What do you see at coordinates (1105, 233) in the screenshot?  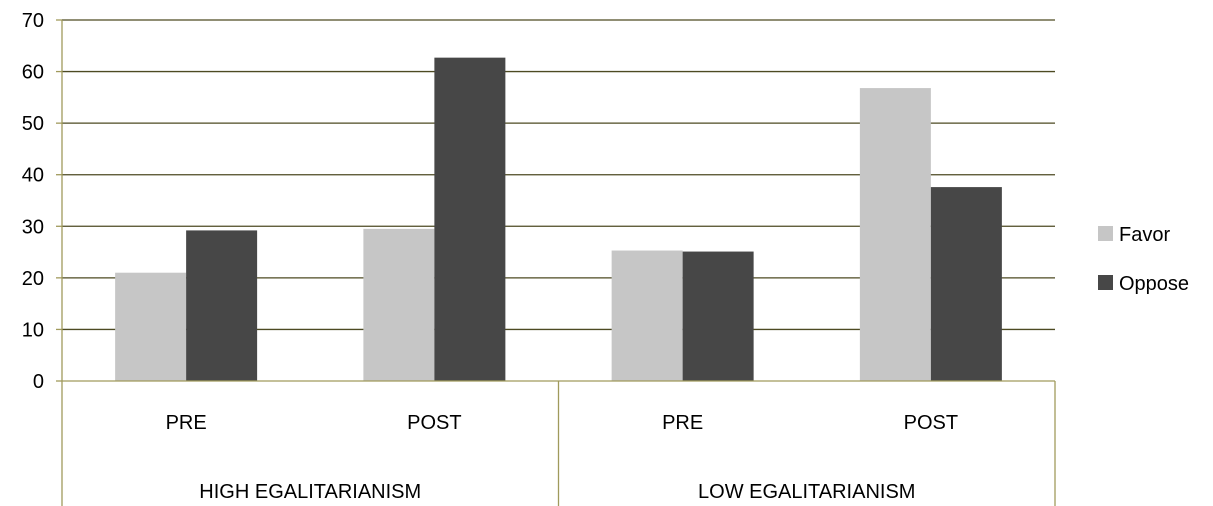 I see `legend-swatch-favor` at bounding box center [1105, 233].